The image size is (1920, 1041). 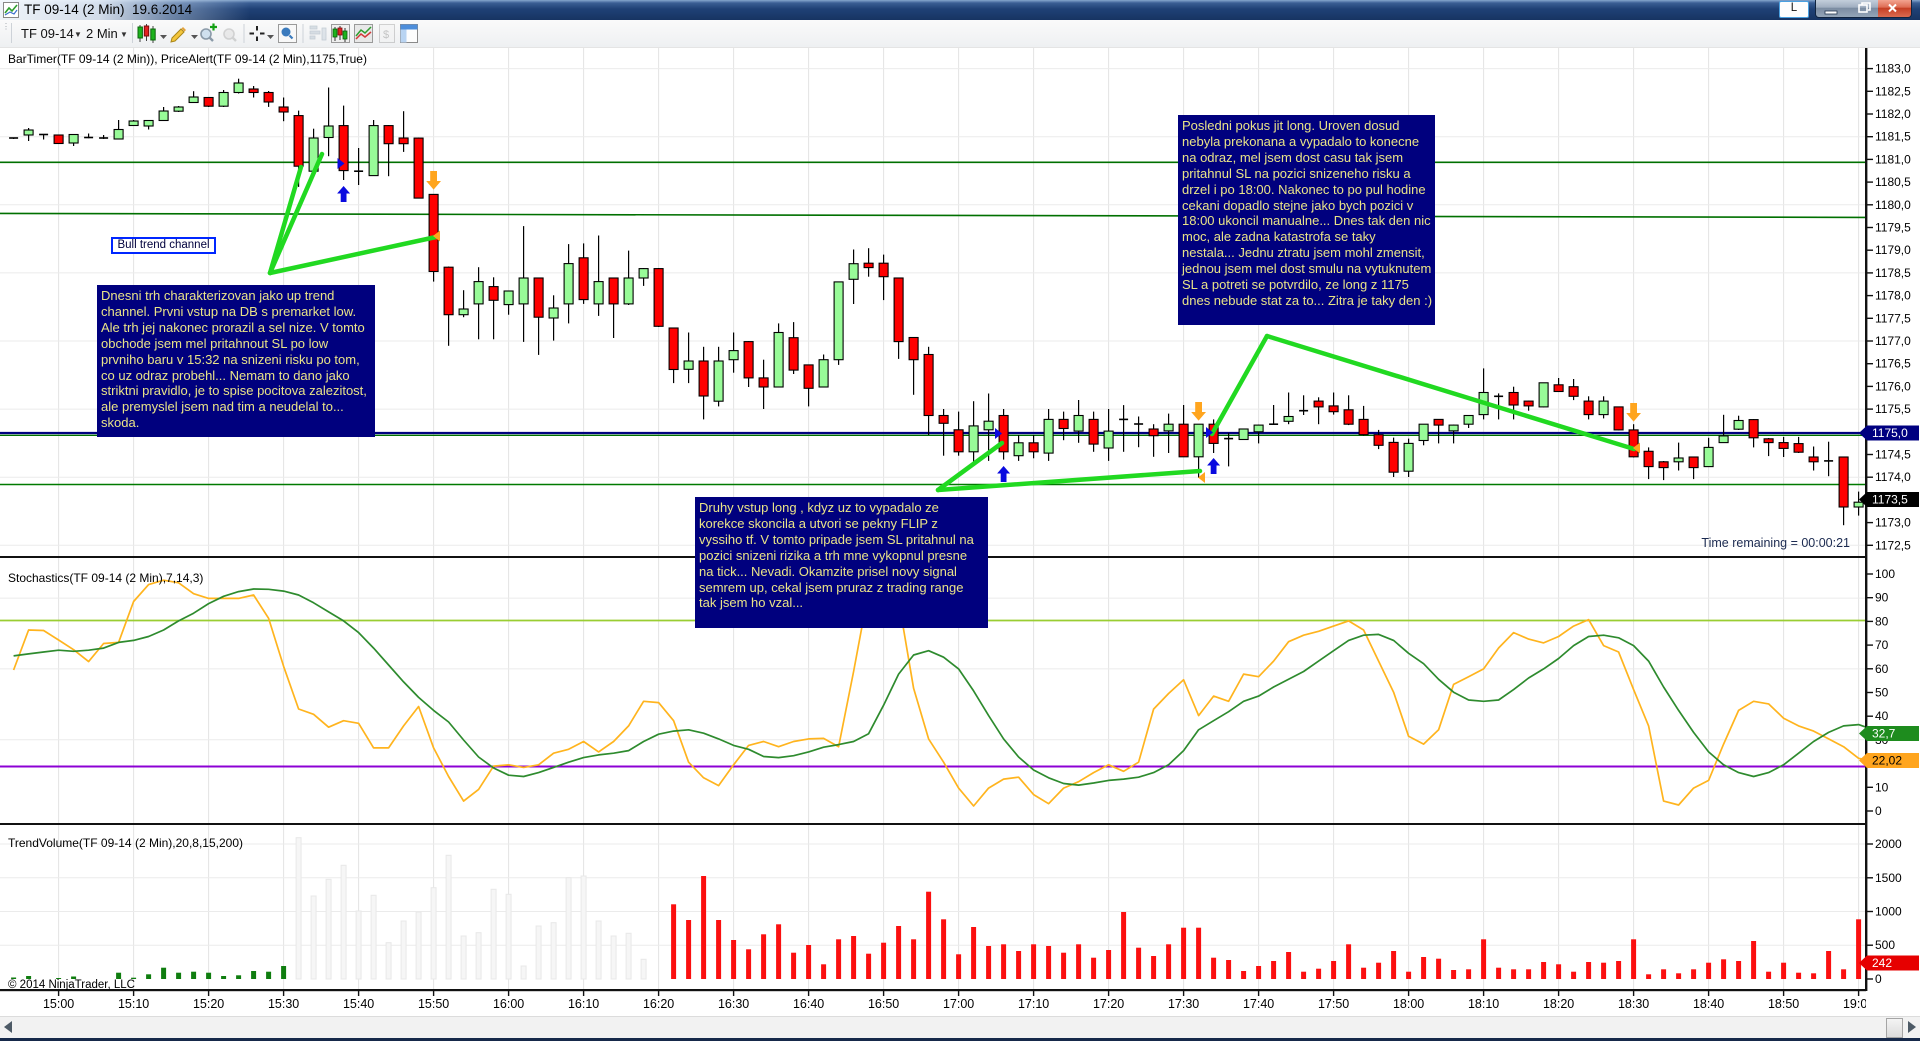 What do you see at coordinates (1882, 598) in the screenshot?
I see `svg-text: 90` at bounding box center [1882, 598].